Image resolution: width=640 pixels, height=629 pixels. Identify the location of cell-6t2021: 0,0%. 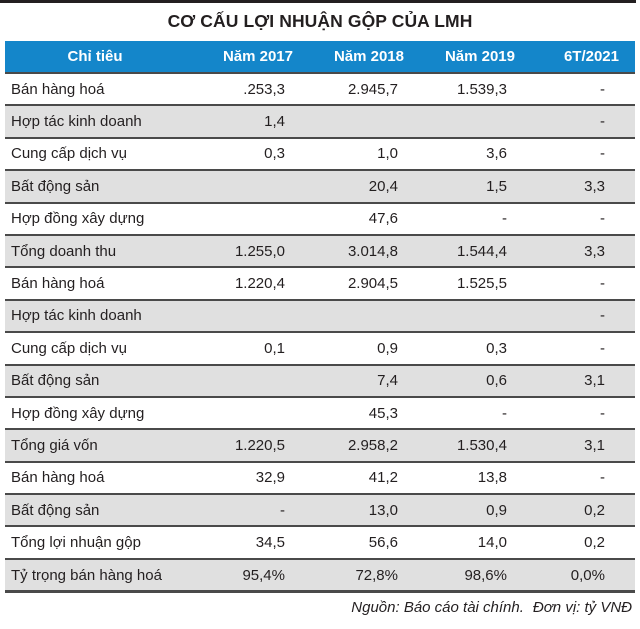
(587, 575).